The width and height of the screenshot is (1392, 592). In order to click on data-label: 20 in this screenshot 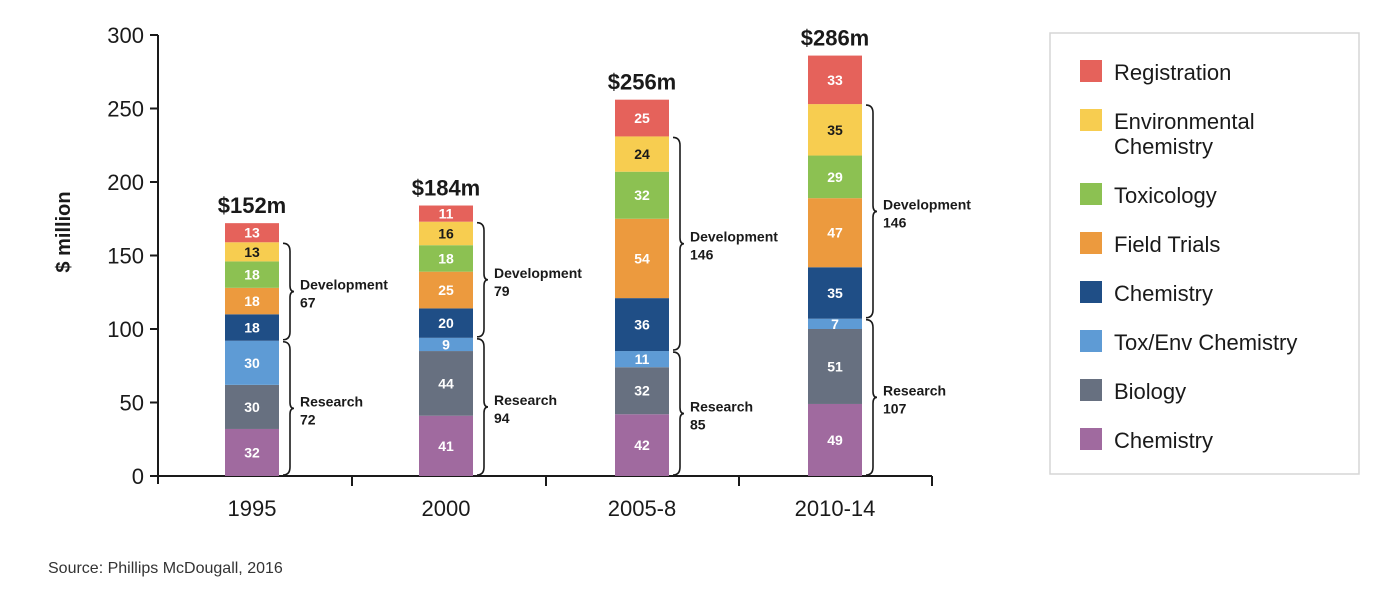, I will do `click(446, 323)`.